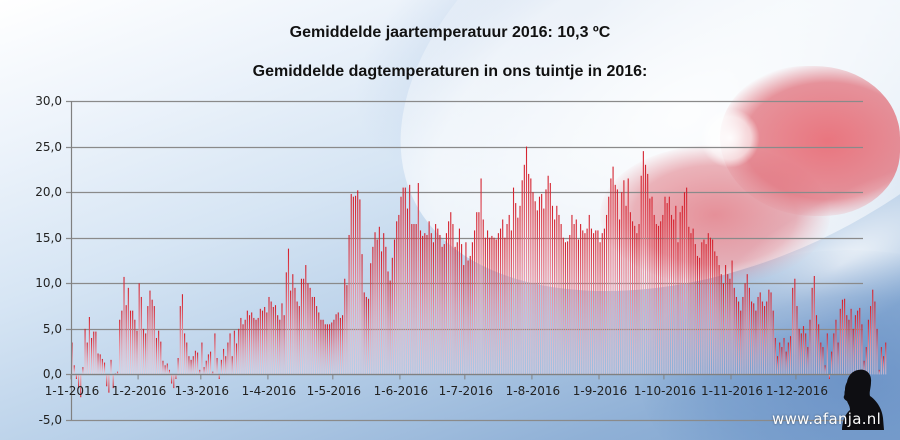 This screenshot has height=440, width=900. Describe the element at coordinates (401, 391) in the screenshot. I see `x-tick-label: 1-6-2016` at that location.